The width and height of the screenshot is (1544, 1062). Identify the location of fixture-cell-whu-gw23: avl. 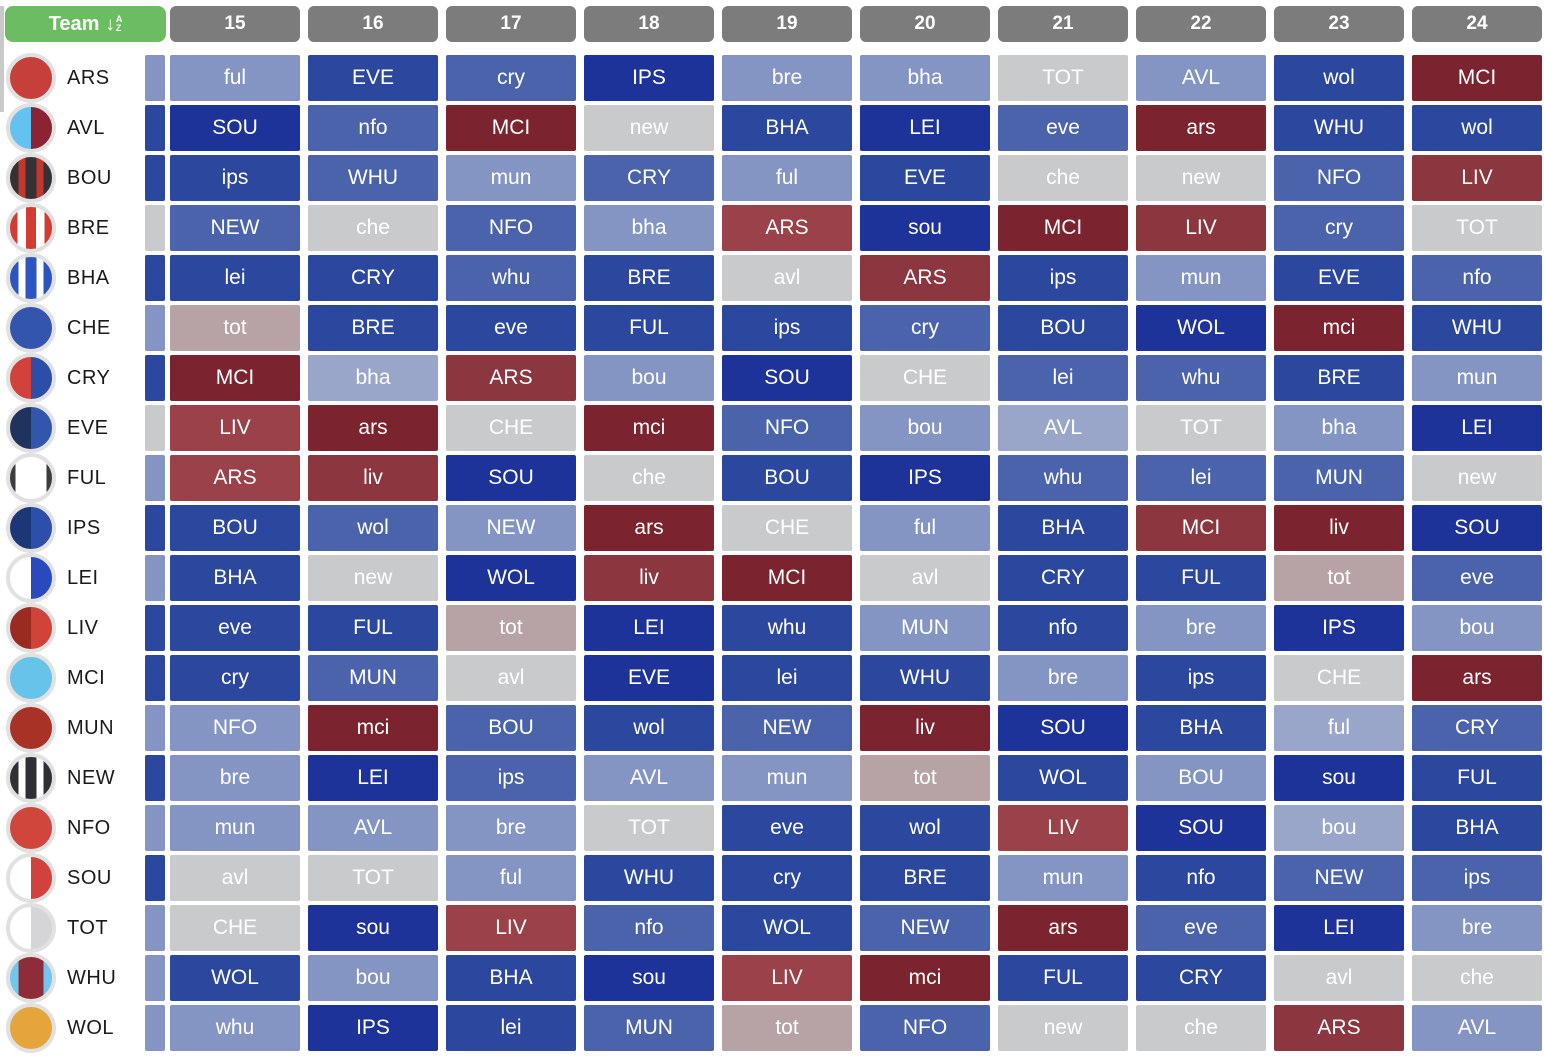
(1339, 978).